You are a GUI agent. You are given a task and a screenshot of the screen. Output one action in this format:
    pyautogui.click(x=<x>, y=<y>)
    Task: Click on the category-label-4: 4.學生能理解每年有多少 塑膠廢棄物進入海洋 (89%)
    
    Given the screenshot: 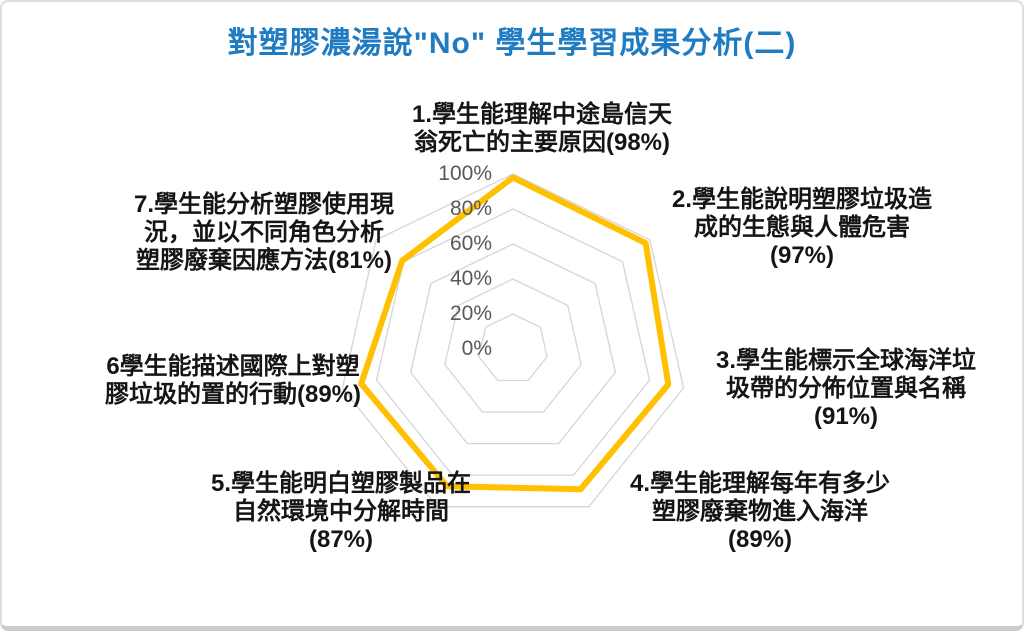 What is the action you would take?
    pyautogui.click(x=760, y=512)
    